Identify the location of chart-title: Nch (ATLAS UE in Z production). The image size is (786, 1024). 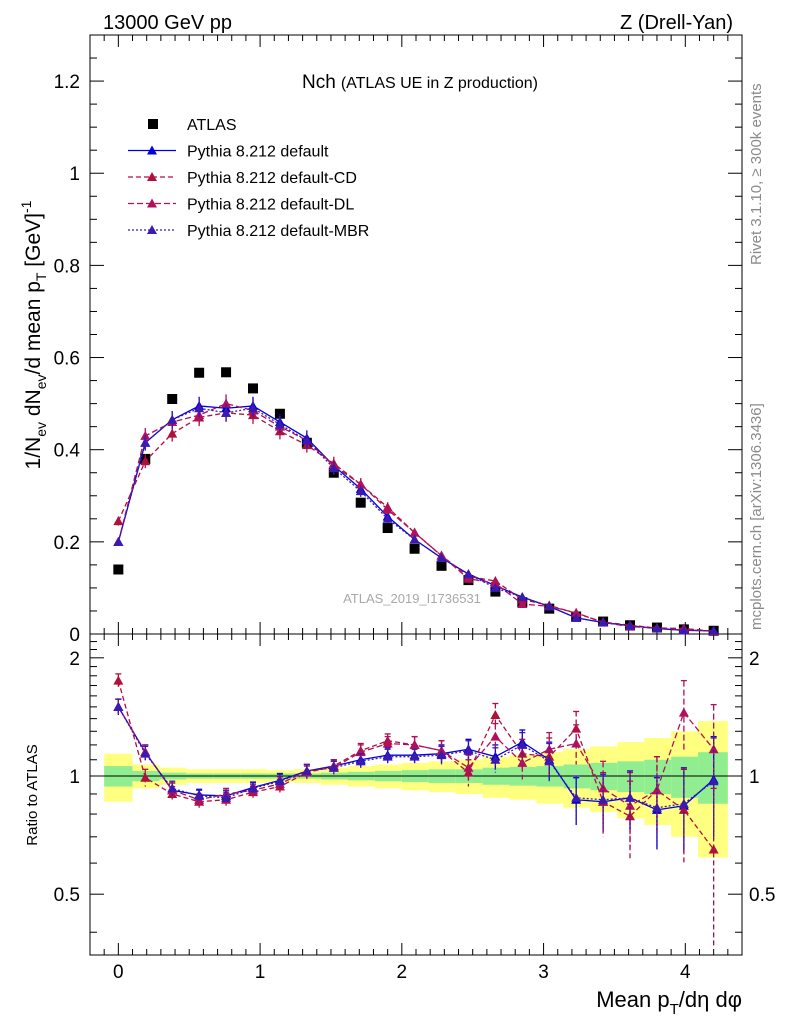
(420, 82).